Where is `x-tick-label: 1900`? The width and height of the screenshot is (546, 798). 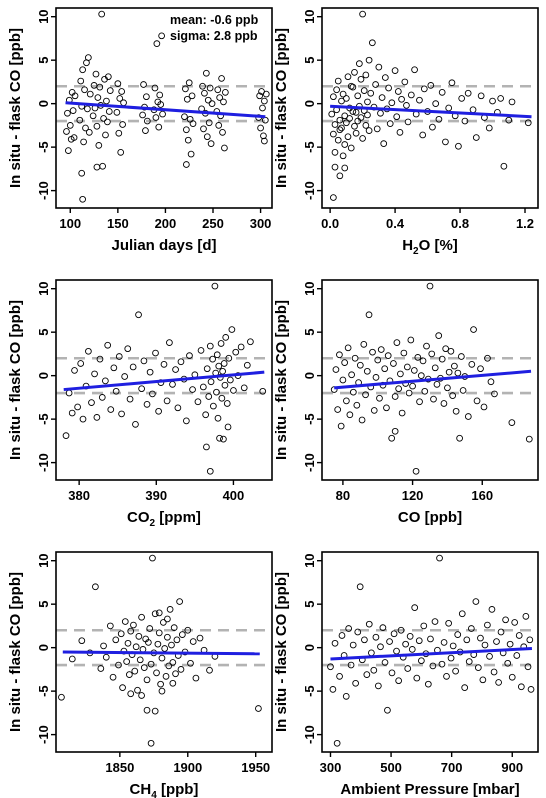
x-tick-label: 1900 is located at coordinates (187, 767).